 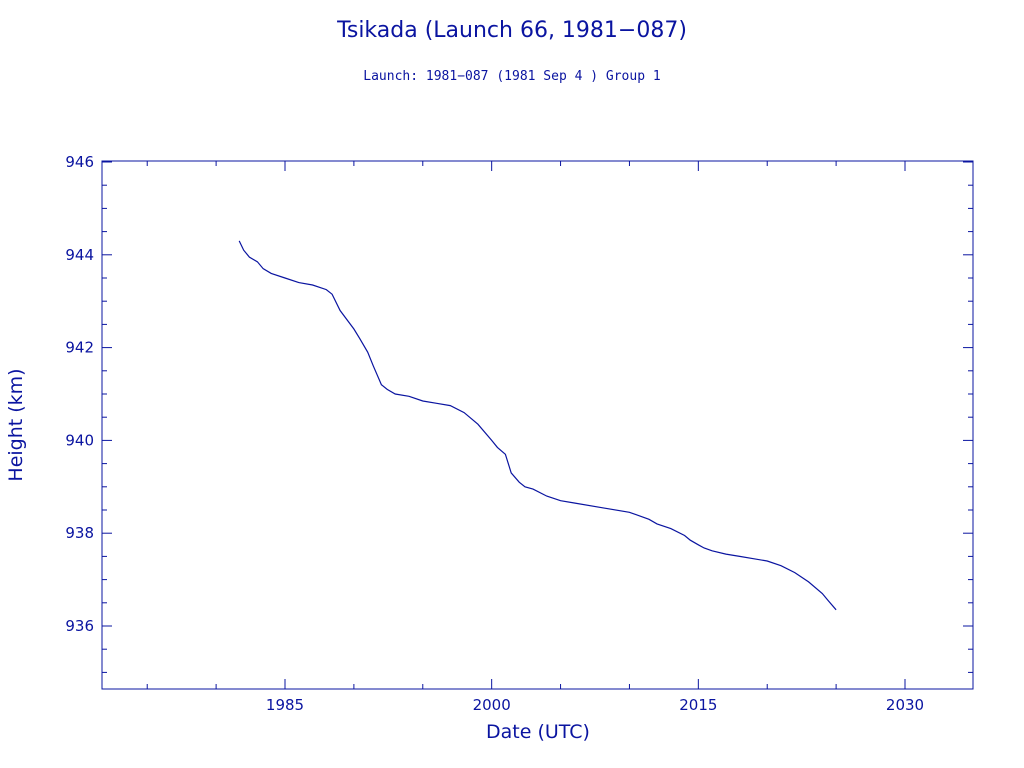 I want to click on x-tick-label: 1985, so click(x=285, y=705).